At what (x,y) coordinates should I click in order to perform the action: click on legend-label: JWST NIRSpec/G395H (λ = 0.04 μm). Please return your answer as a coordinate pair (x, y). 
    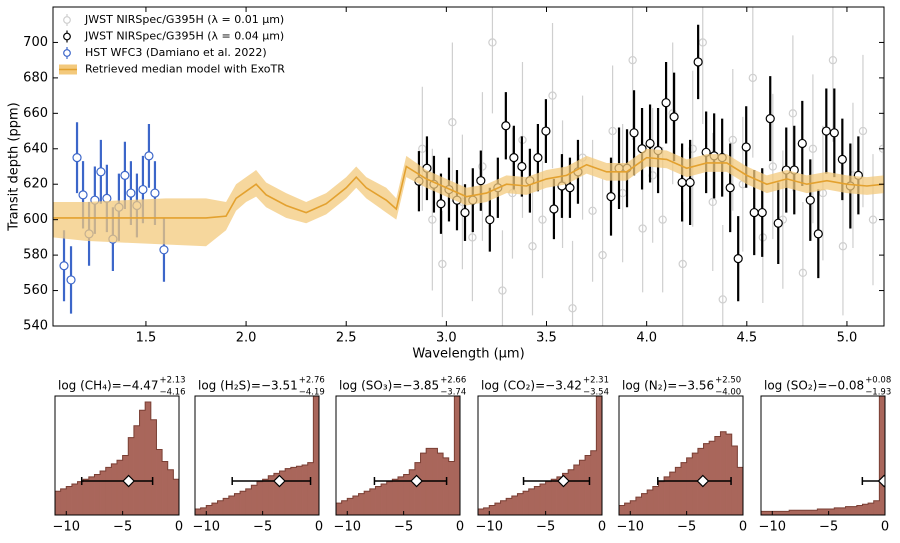
    Looking at the image, I should click on (184, 36).